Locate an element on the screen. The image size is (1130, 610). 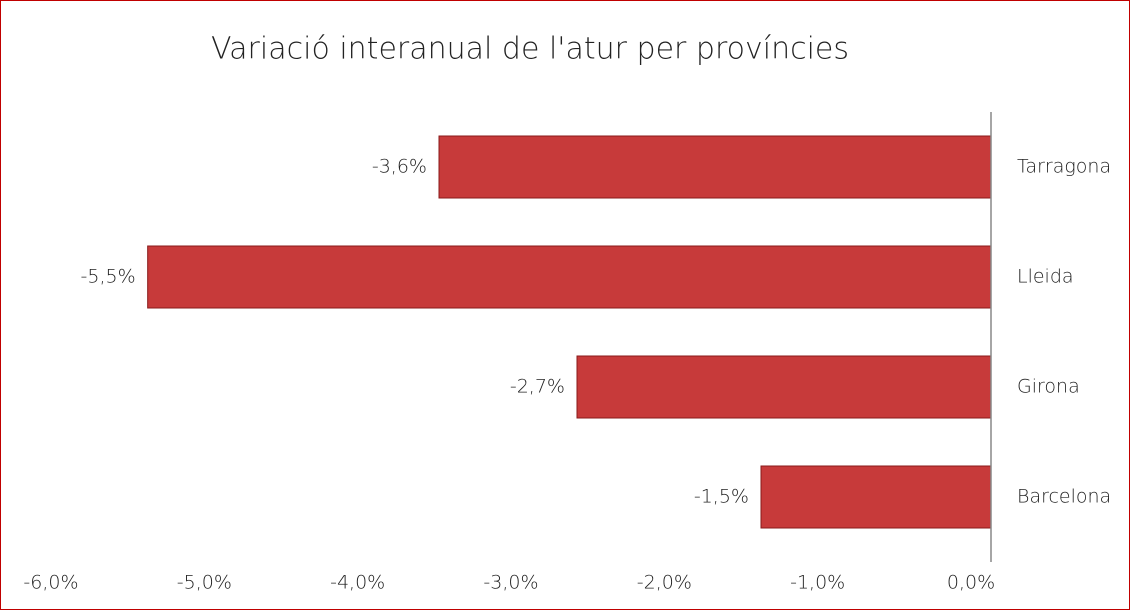
x-tick-label: -4,0% is located at coordinates (357, 583).